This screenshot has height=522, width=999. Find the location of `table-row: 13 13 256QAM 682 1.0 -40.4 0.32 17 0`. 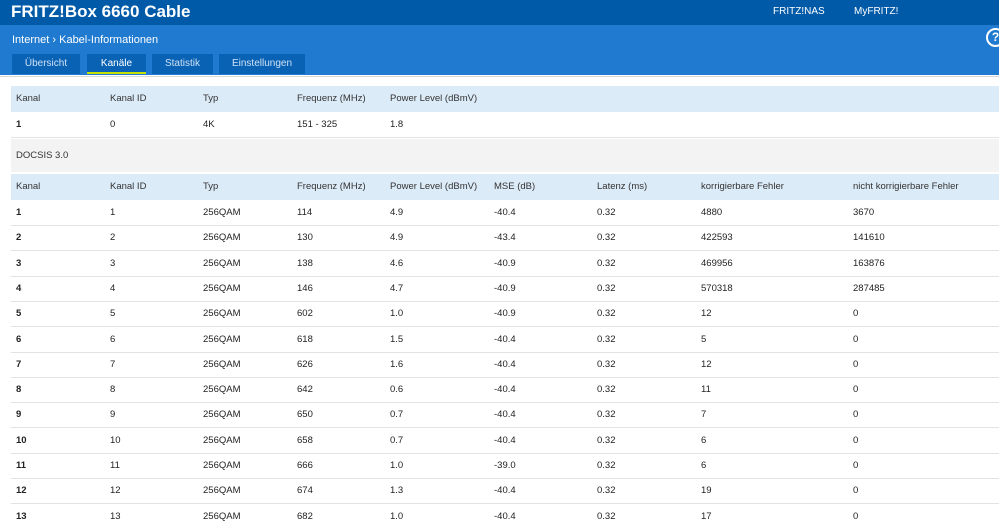

table-row: 13 13 256QAM 682 1.0 -40.4 0.32 17 0 is located at coordinates (505, 513).